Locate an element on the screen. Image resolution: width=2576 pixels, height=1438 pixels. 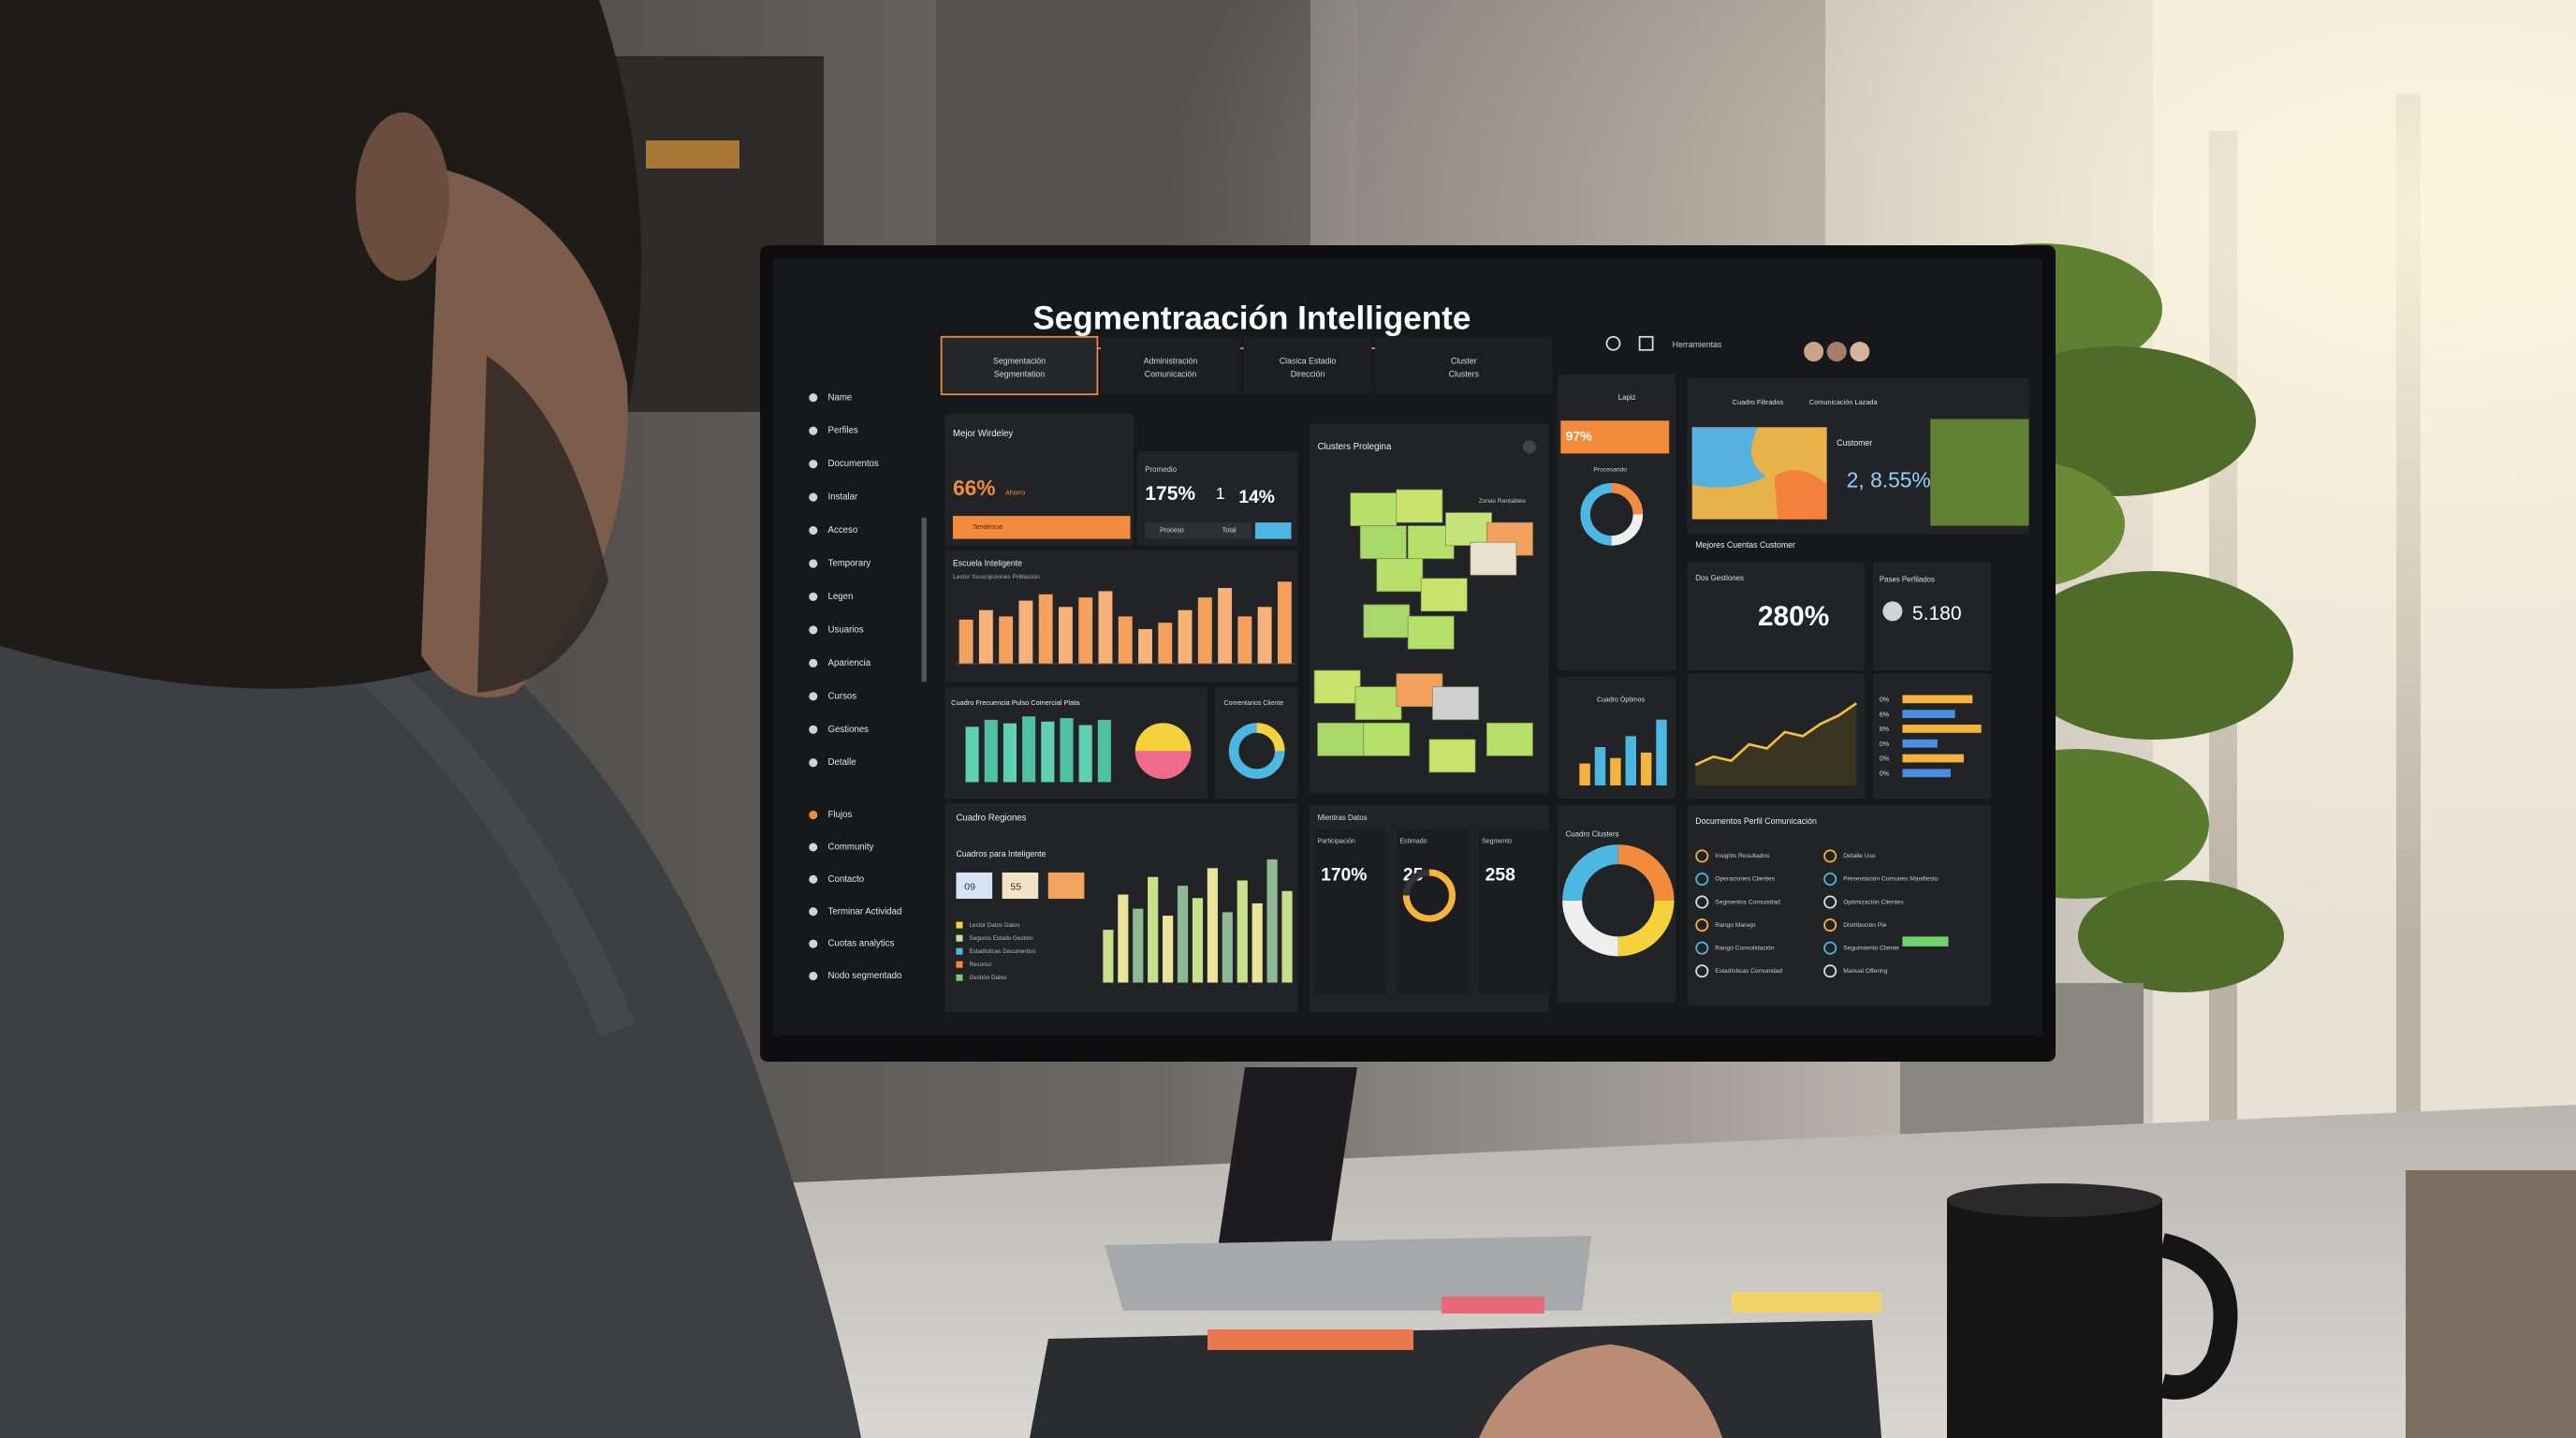
label: 6% is located at coordinates (1885, 715).